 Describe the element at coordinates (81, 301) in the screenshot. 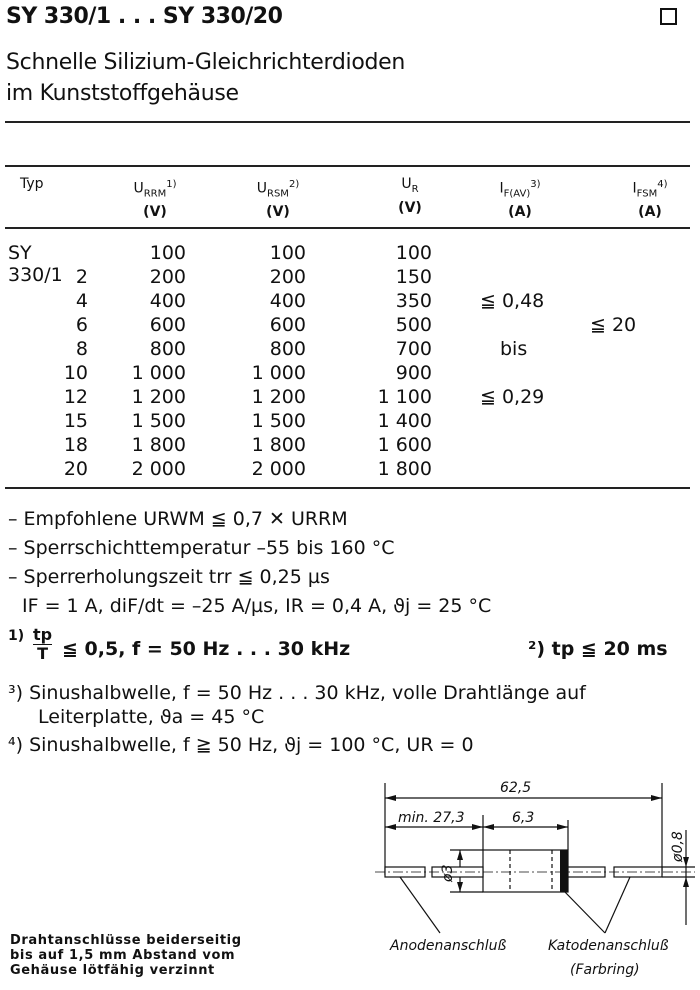

I see `cell-typ: 4` at that location.